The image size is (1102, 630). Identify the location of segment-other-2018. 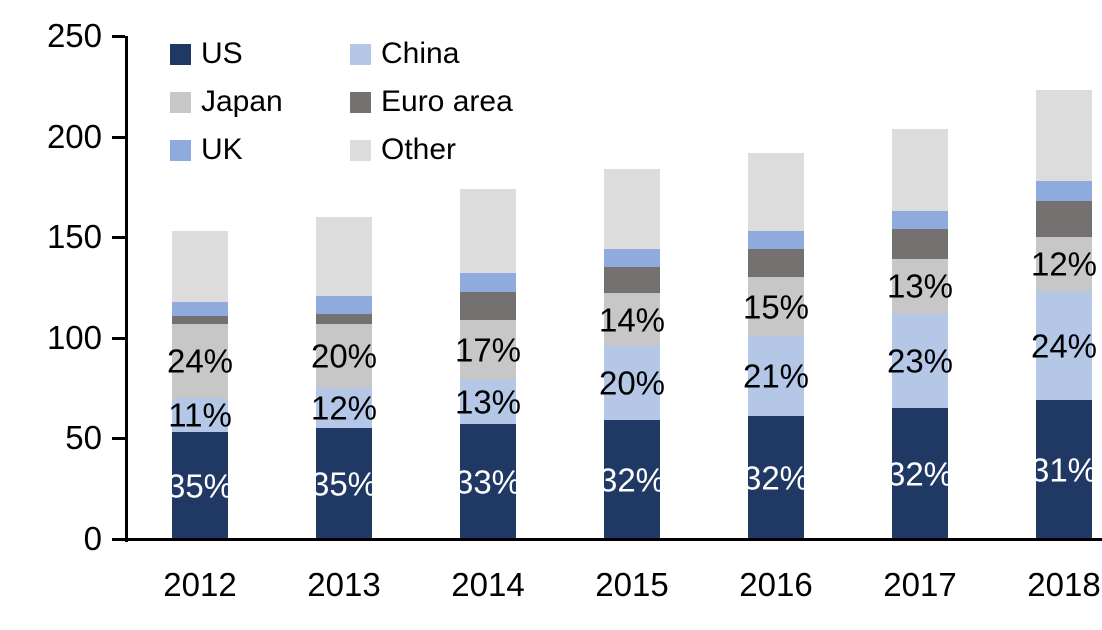
(1064, 135).